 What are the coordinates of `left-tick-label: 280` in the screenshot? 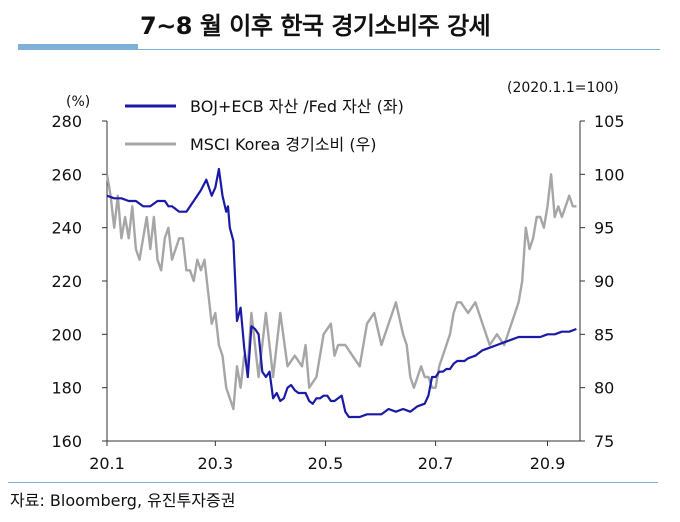 It's located at (66, 121).